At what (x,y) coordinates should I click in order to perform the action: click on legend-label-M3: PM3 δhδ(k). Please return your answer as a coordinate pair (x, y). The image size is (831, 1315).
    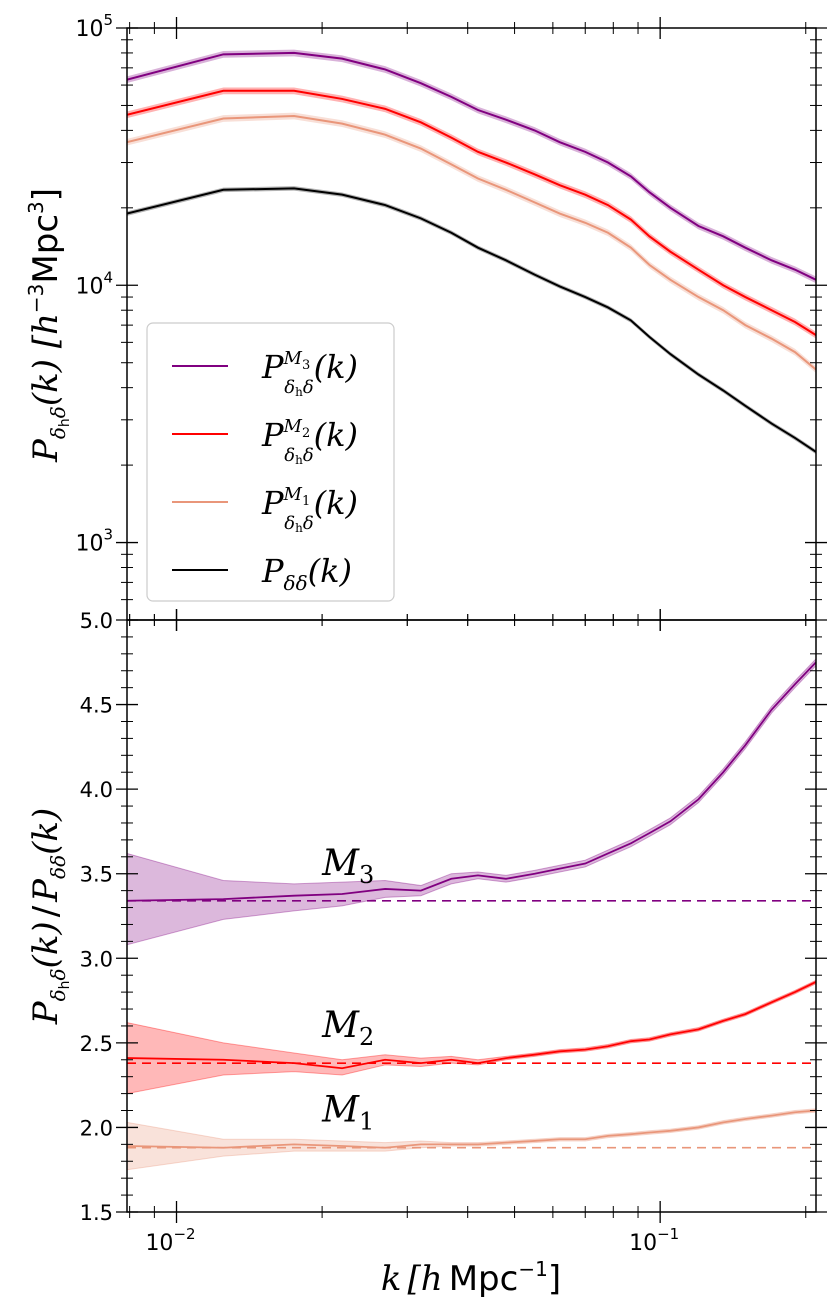
    Looking at the image, I should click on (309, 373).